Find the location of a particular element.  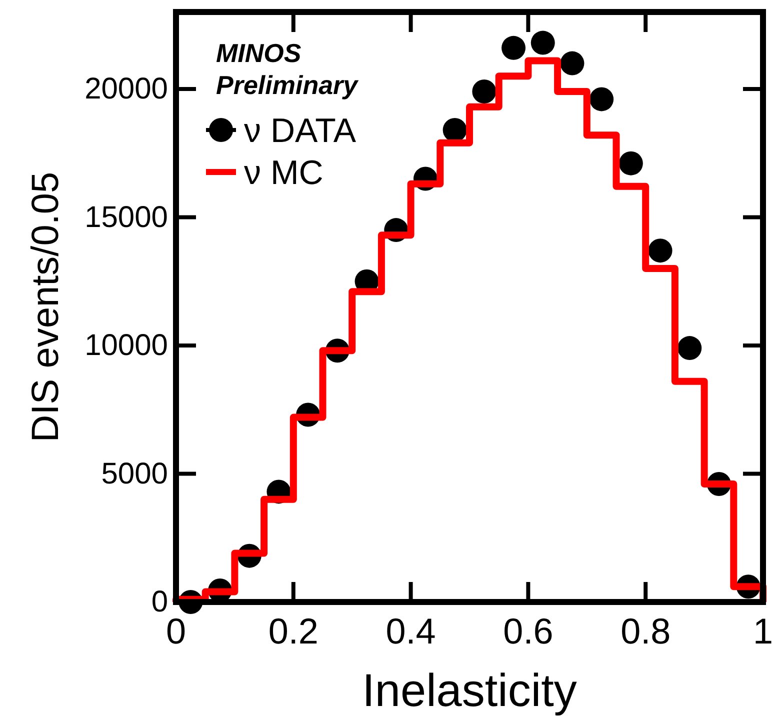

annotation: MINOS is located at coordinates (259, 53).